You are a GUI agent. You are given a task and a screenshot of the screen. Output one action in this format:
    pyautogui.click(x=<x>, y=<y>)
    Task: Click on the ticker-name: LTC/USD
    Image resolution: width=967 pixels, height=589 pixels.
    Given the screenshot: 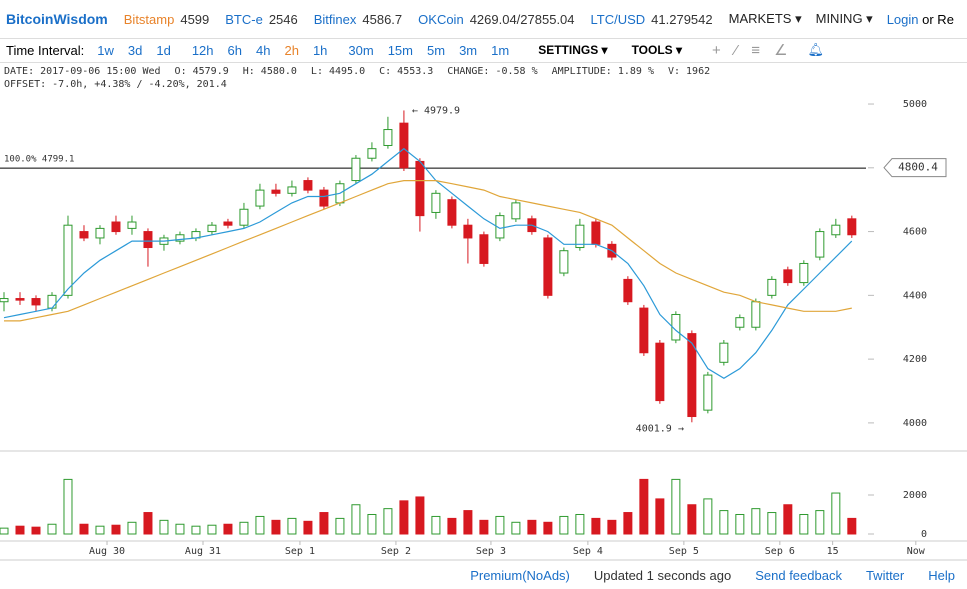 What is the action you would take?
    pyautogui.click(x=618, y=19)
    